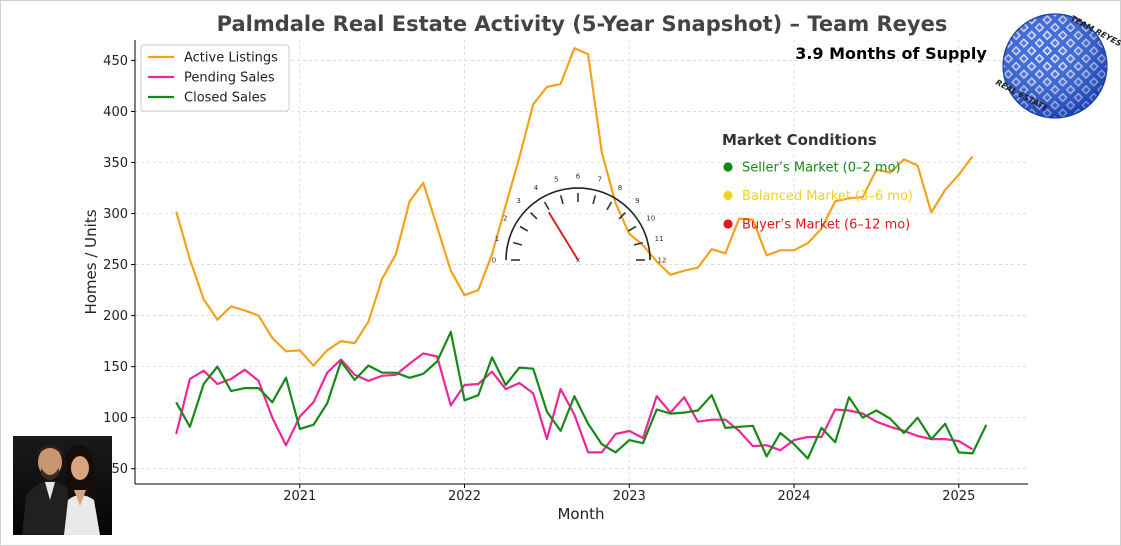 The height and width of the screenshot is (546, 1121). I want to click on gauge-tick-label: 9, so click(637, 201).